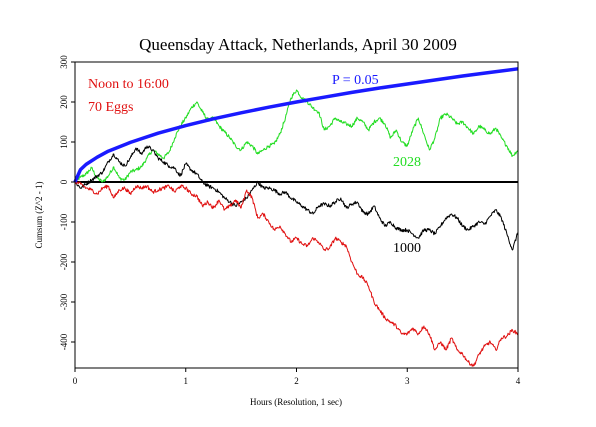 Image resolution: width=596 pixels, height=427 pixels. What do you see at coordinates (64, 142) in the screenshot?
I see `y-tick-label: 100` at bounding box center [64, 142].